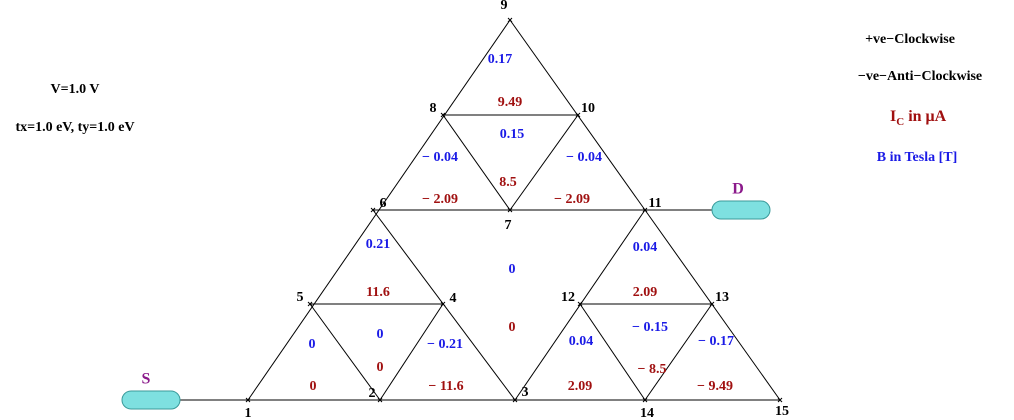  I want to click on node-label: 8, so click(433, 108).